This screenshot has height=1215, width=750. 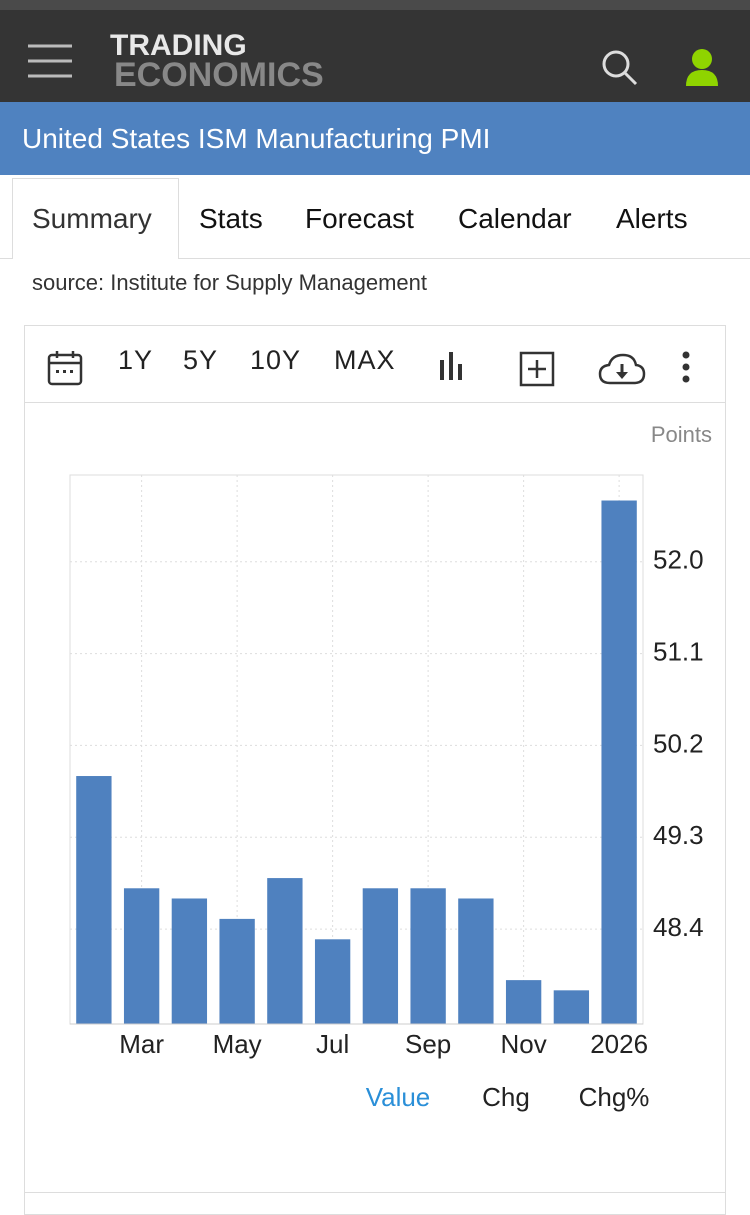 I want to click on x-tick-label: Sep, so click(x=428, y=1044).